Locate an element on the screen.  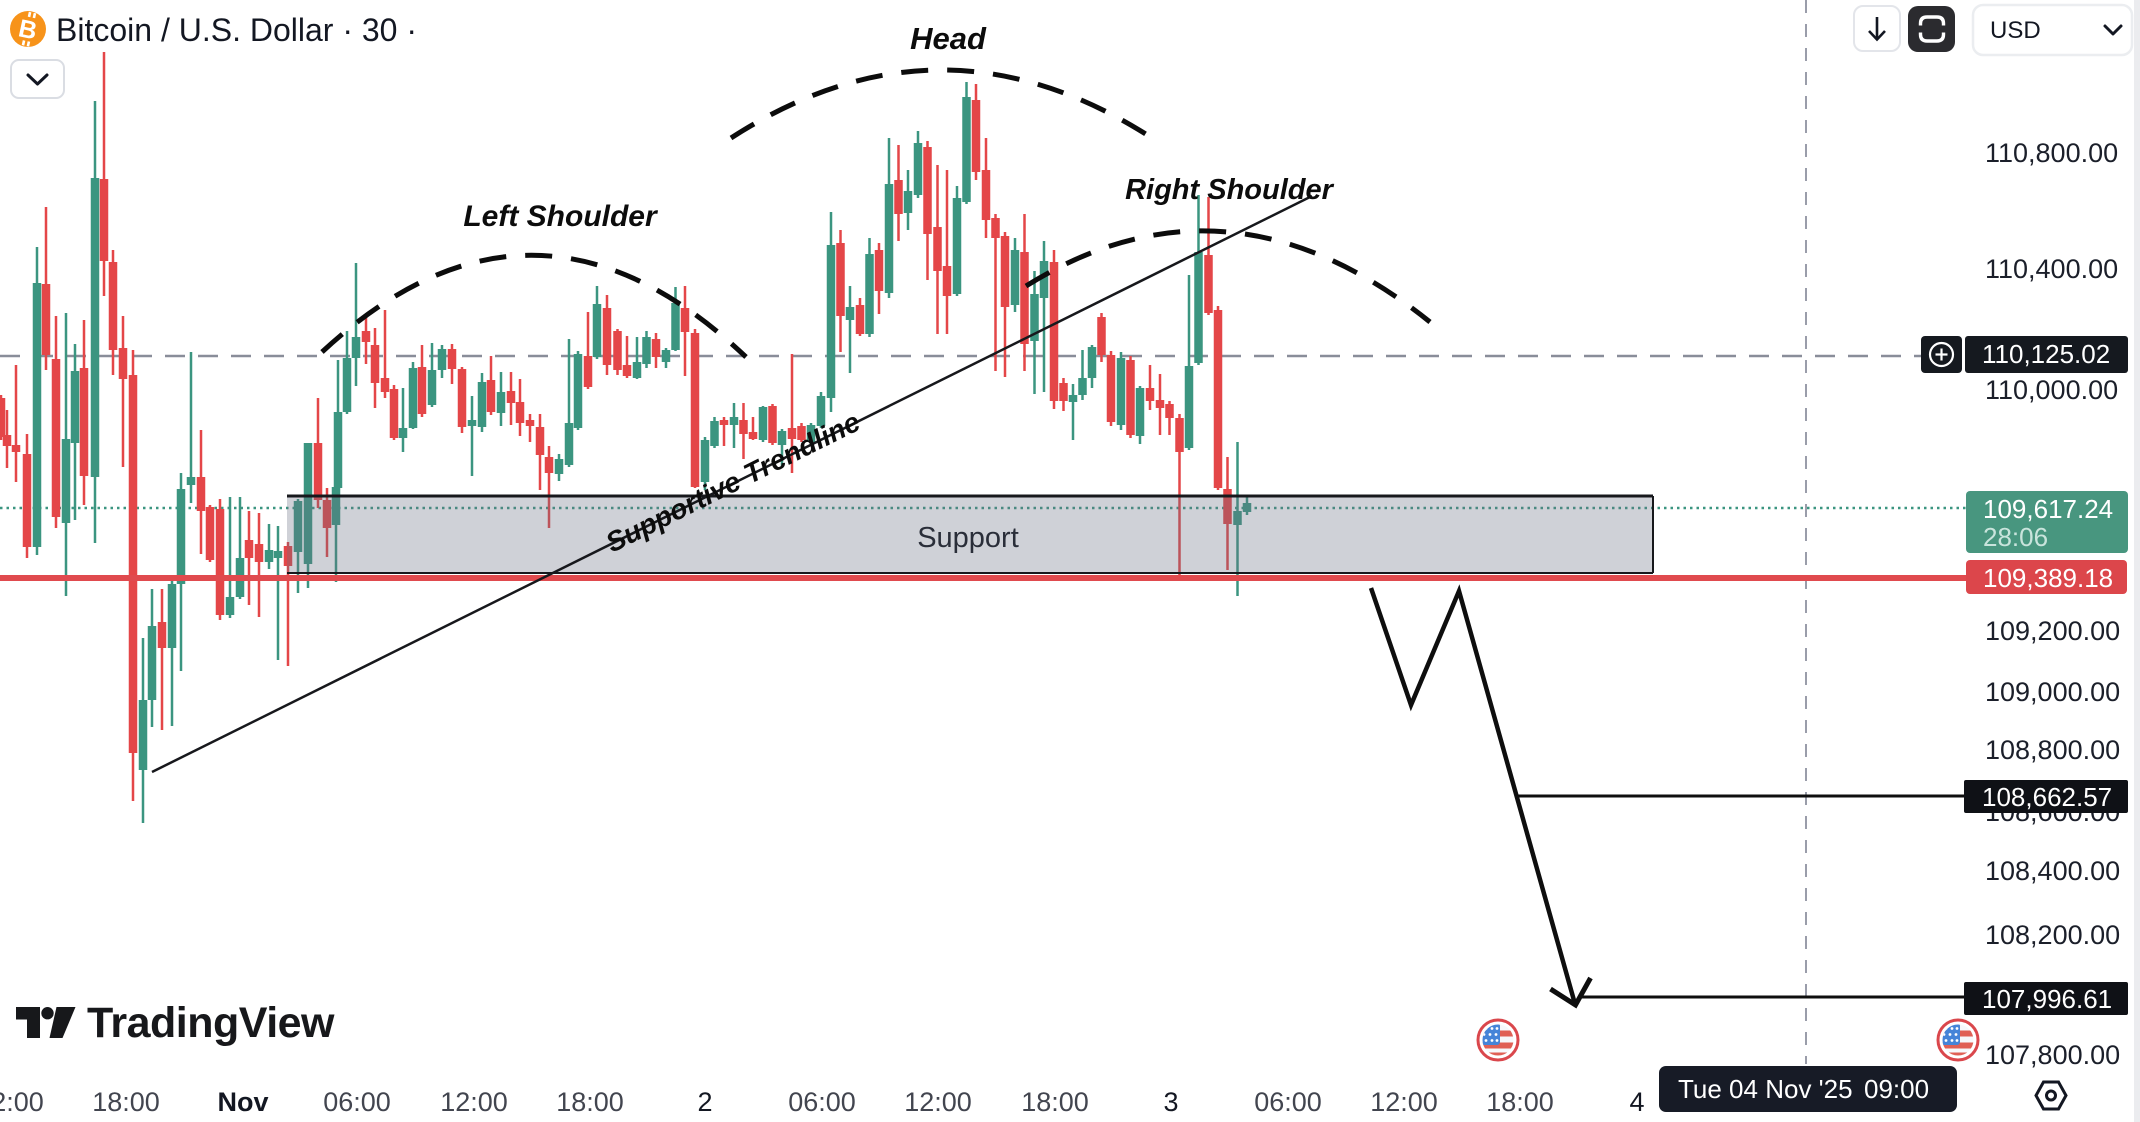
svg-text: 09:00 is located at coordinates (1896, 1089).